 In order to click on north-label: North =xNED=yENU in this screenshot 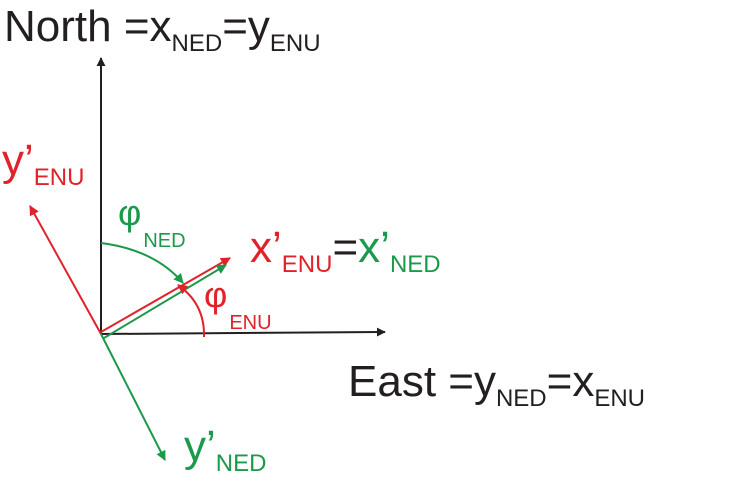, I will do `click(162, 29)`.